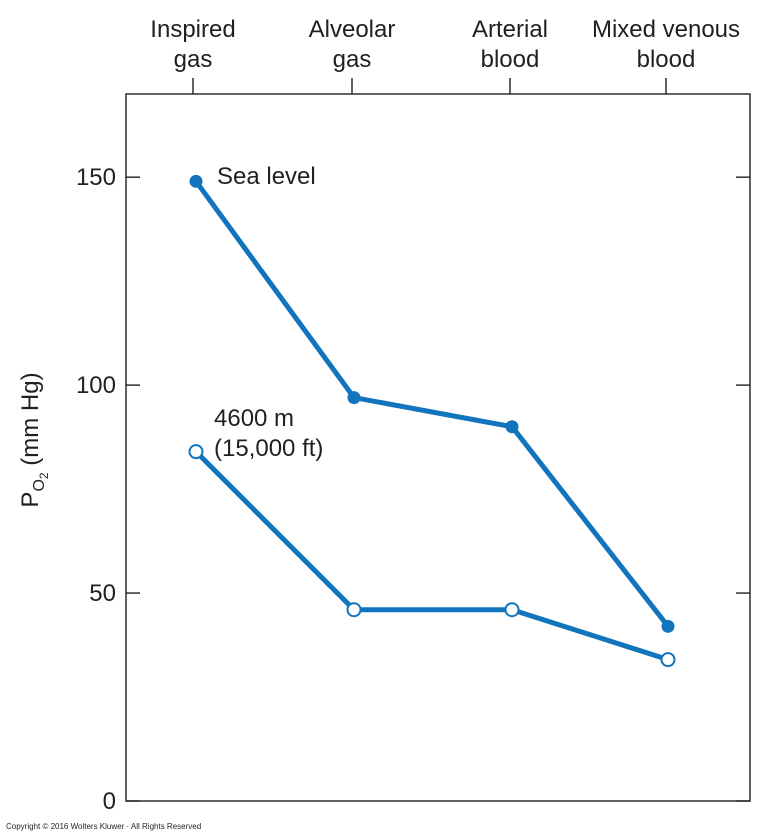  Describe the element at coordinates (352, 29) in the screenshot. I see `category-label-1-line-0: Alveolar` at that location.